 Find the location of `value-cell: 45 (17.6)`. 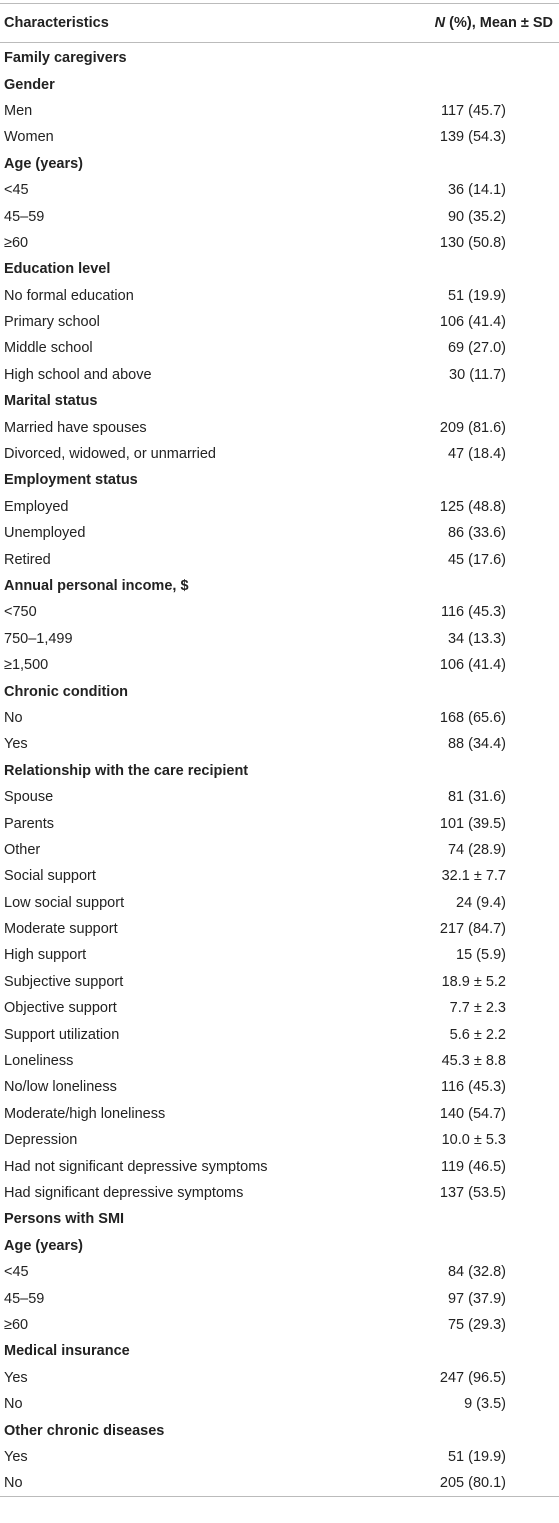

value-cell: 45 (17.6) is located at coordinates (476, 559).